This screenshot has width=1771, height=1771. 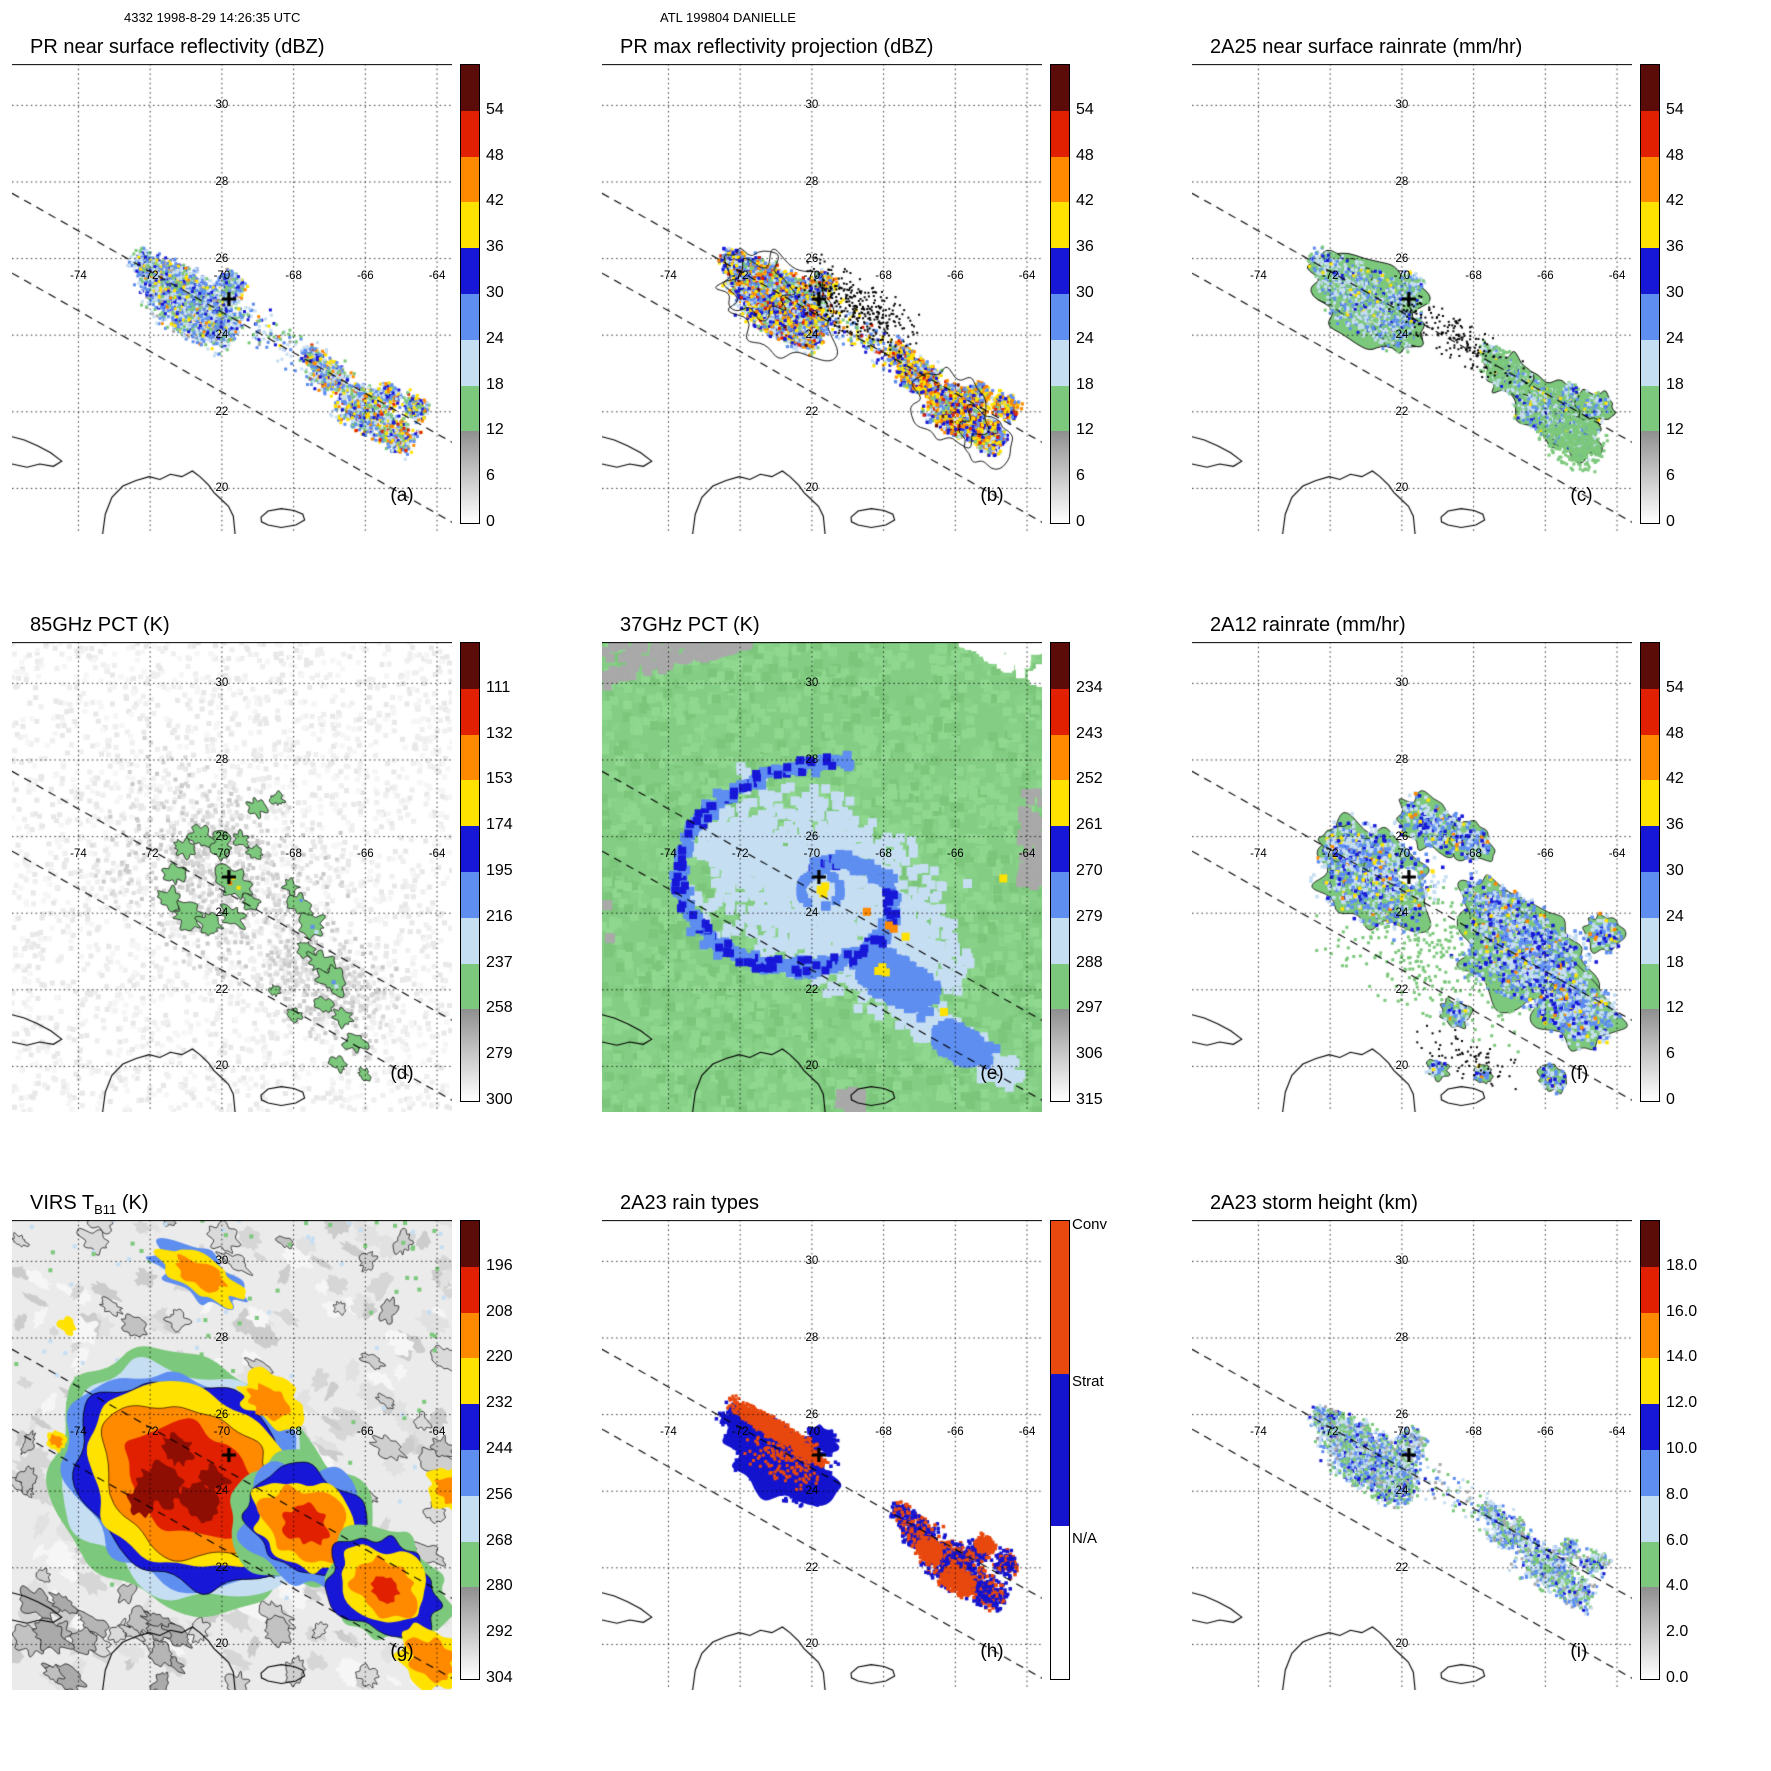 What do you see at coordinates (1089, 1099) in the screenshot?
I see `colorbar-tick: 315` at bounding box center [1089, 1099].